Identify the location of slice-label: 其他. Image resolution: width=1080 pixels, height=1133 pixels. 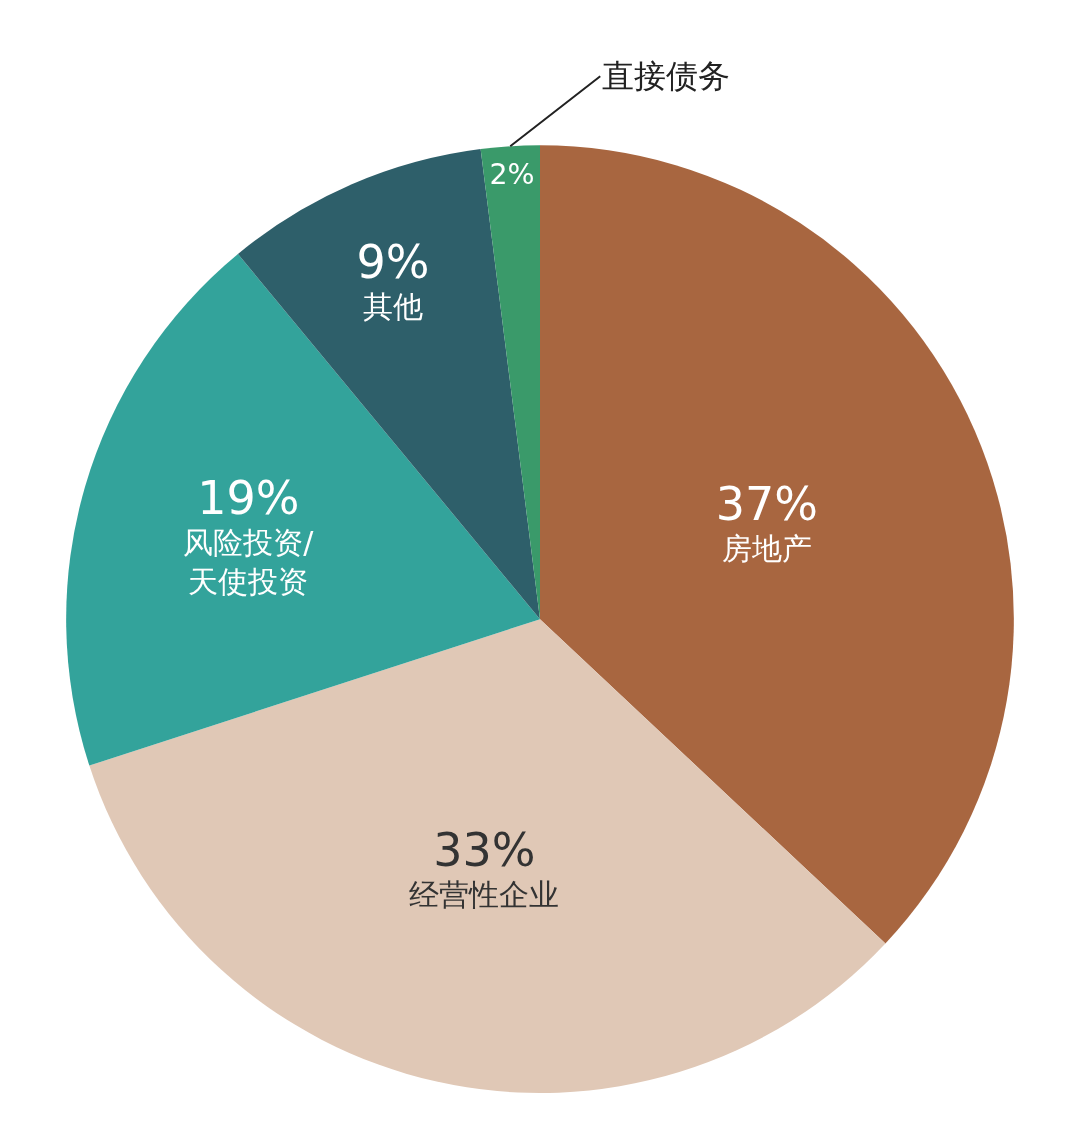
(392, 306).